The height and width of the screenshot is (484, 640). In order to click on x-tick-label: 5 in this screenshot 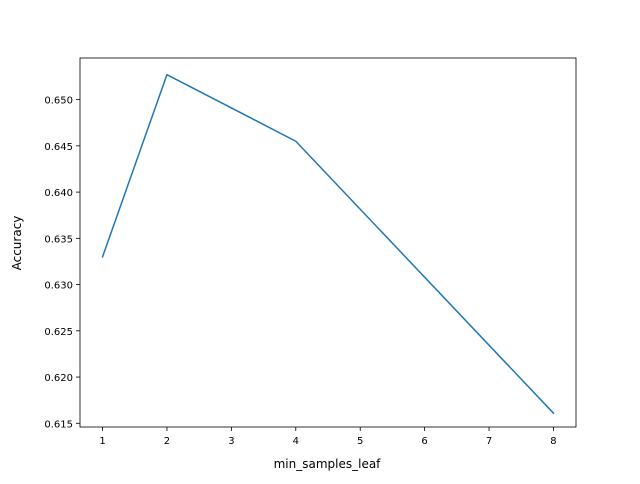, I will do `click(360, 441)`.